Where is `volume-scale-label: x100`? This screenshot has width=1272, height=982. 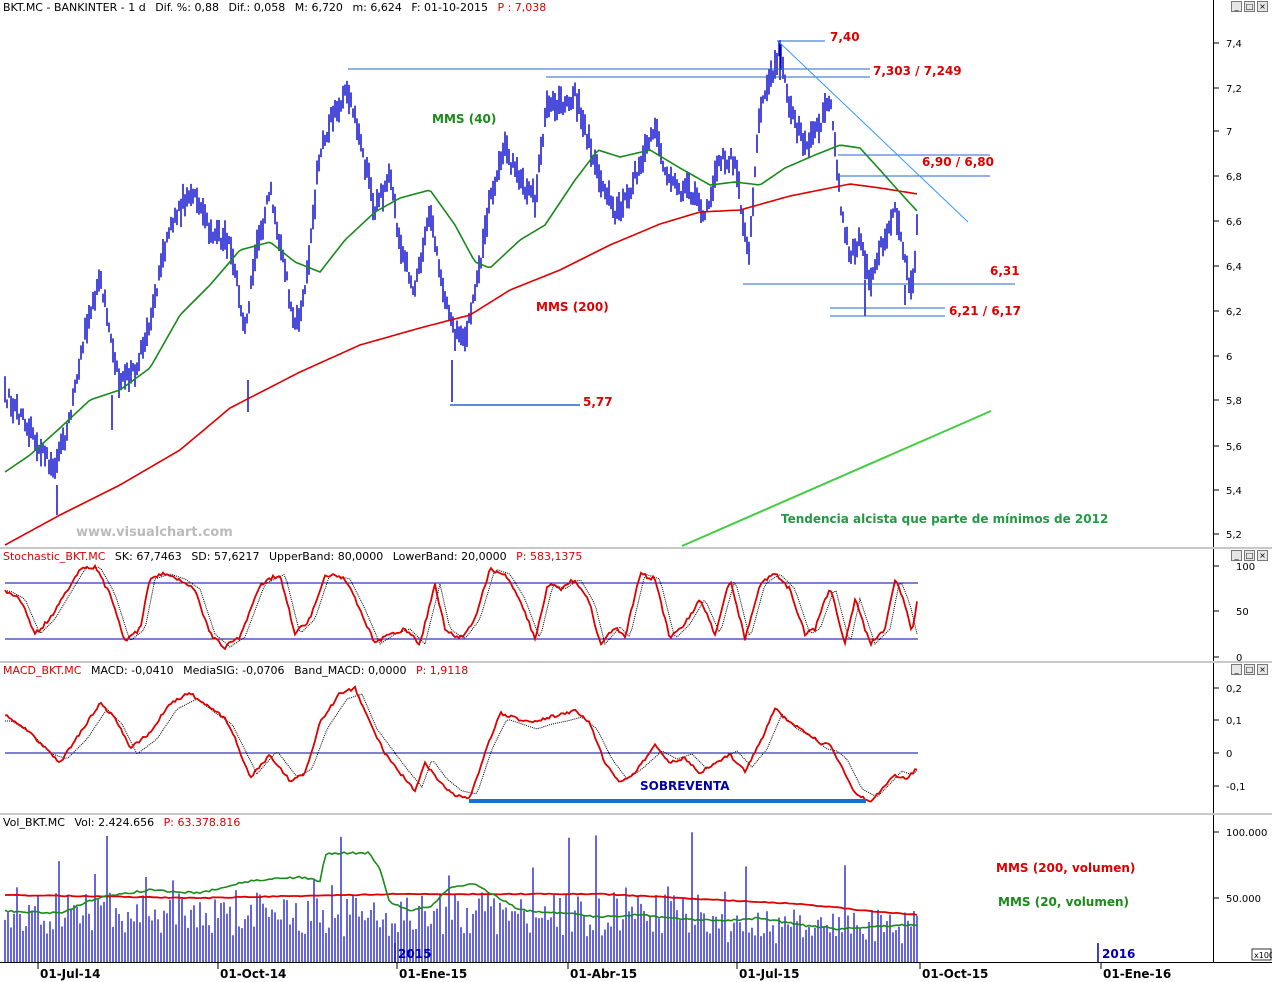
volume-scale-label: x100 is located at coordinates (1263, 955).